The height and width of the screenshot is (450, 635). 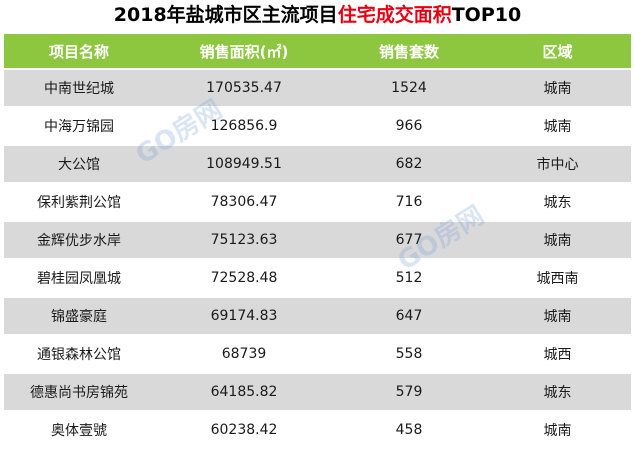 I want to click on cell-sales-units: 579, so click(x=409, y=392).